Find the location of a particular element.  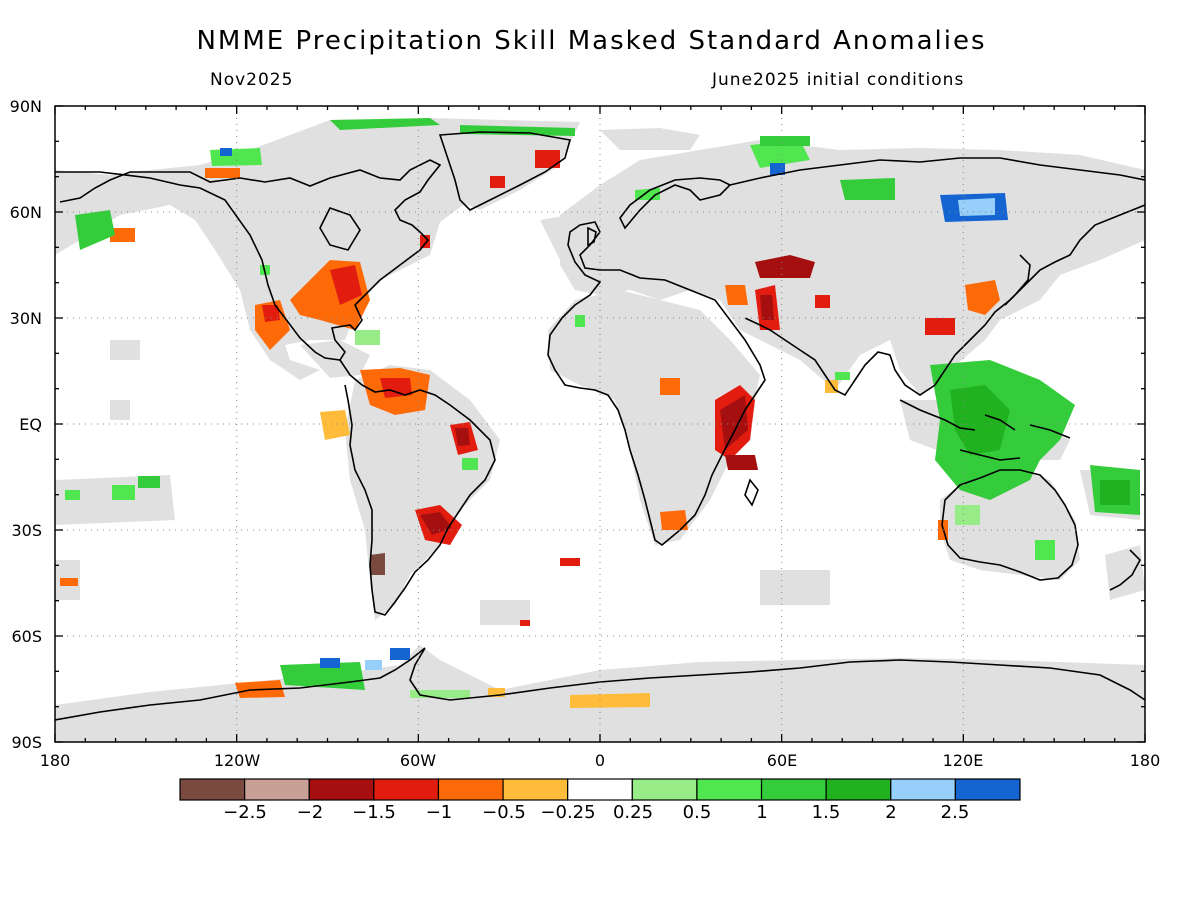

colorbar is located at coordinates (600, 789).